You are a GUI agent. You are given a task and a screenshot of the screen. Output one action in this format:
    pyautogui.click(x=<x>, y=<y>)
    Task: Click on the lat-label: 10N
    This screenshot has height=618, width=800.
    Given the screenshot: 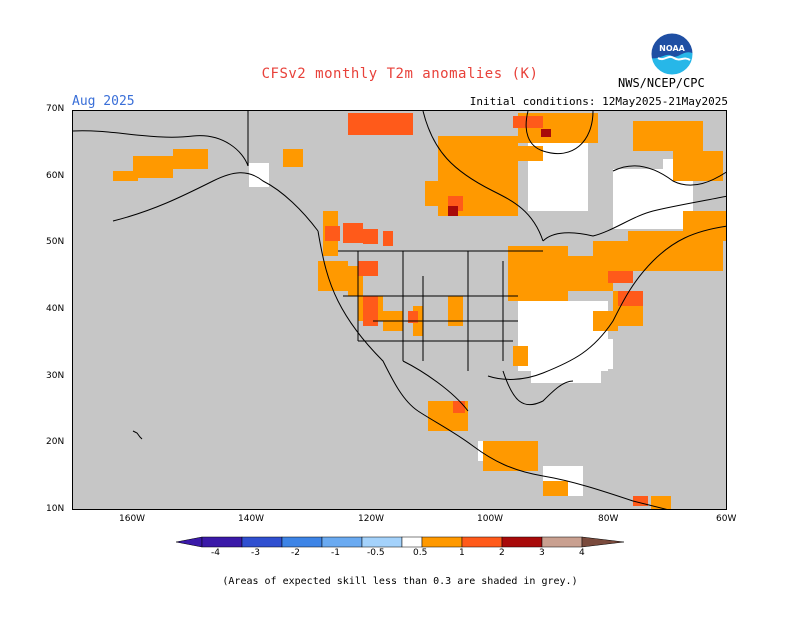 What is the action you would take?
    pyautogui.click(x=55, y=509)
    